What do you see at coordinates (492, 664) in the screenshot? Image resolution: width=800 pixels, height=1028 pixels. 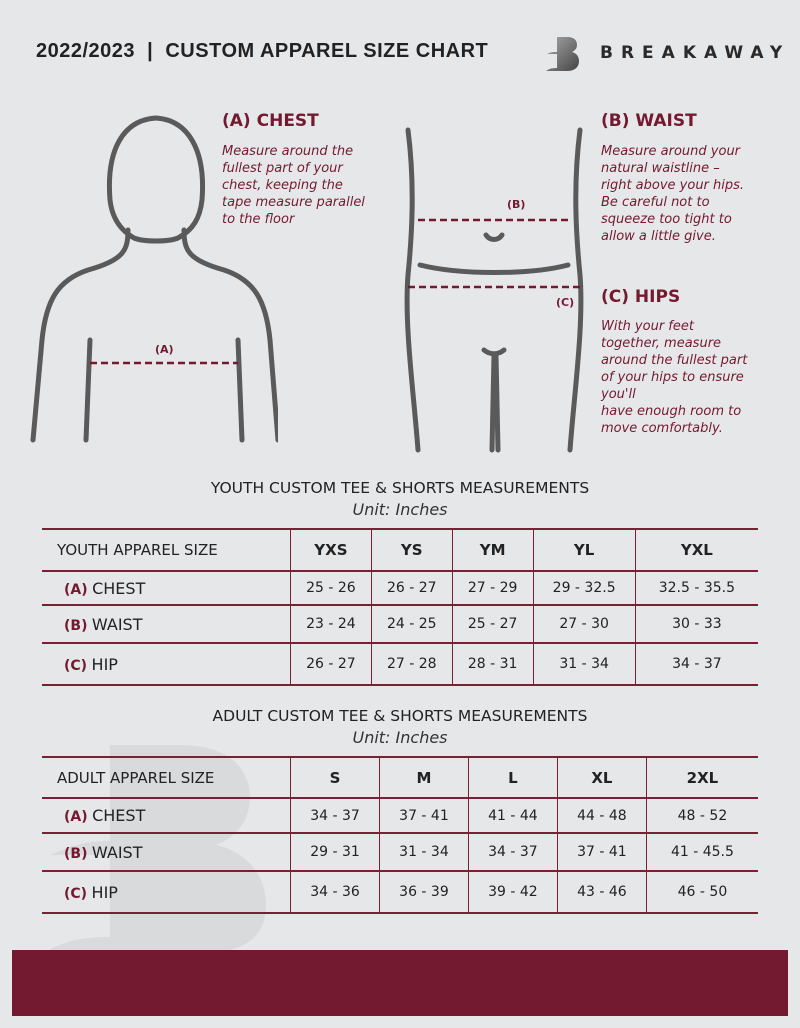 I see `table-cell: 28 - 31` at bounding box center [492, 664].